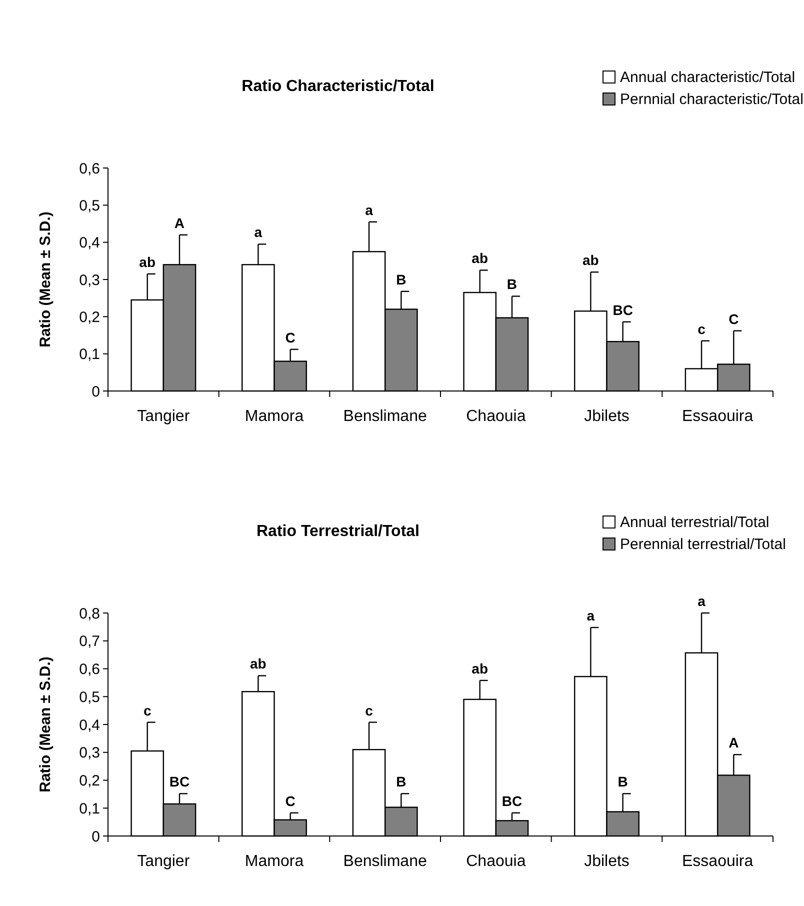 The image size is (804, 906). I want to click on chart-title: Ratio Characteristic/Total, so click(338, 86).